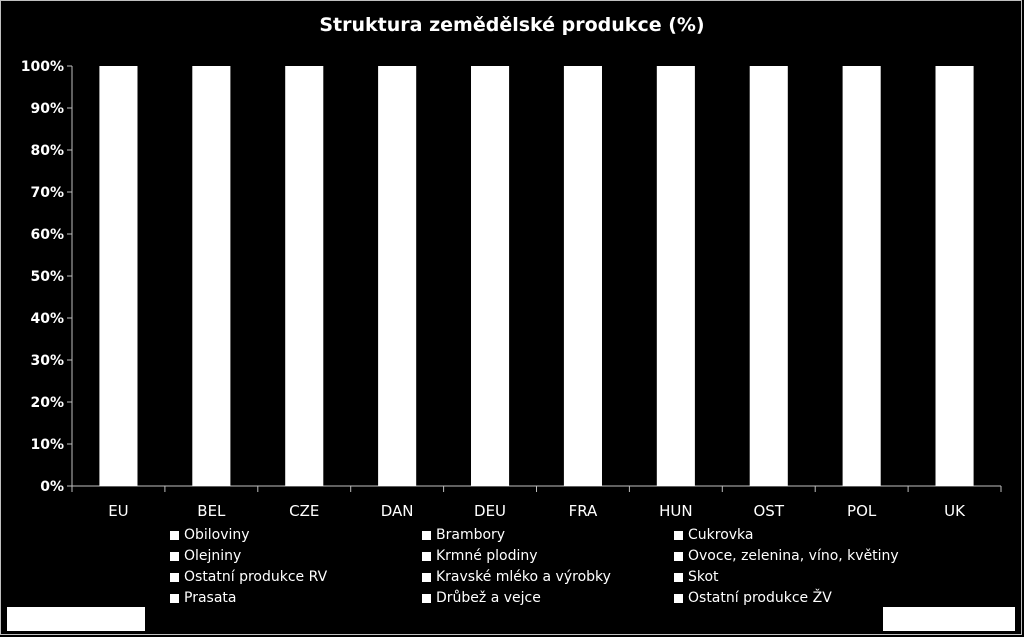  I want to click on legend-item: Obiloviny, so click(210, 535).